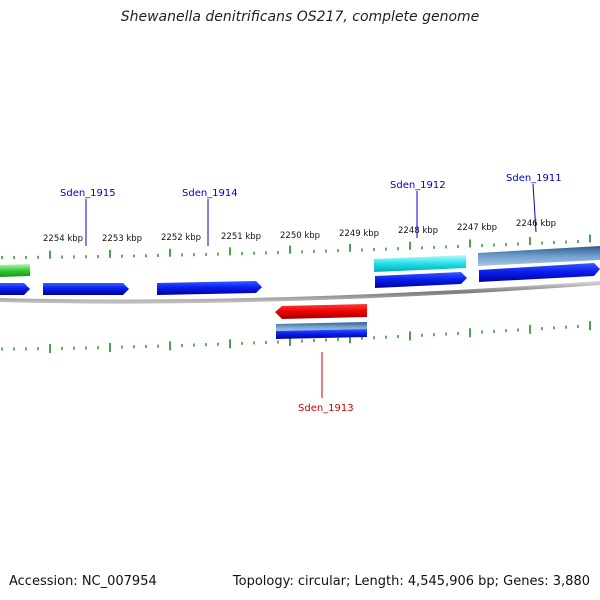 The height and width of the screenshot is (600, 600). I want to click on steel-feature, so click(539, 256).